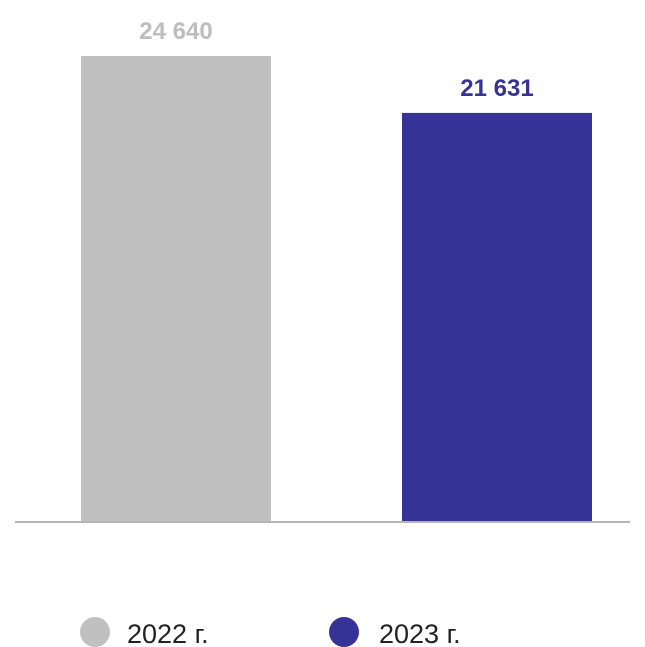 The width and height of the screenshot is (645, 647). What do you see at coordinates (336, 60) in the screenshot?
I see `value-labels-group: 24 640 21 631` at bounding box center [336, 60].